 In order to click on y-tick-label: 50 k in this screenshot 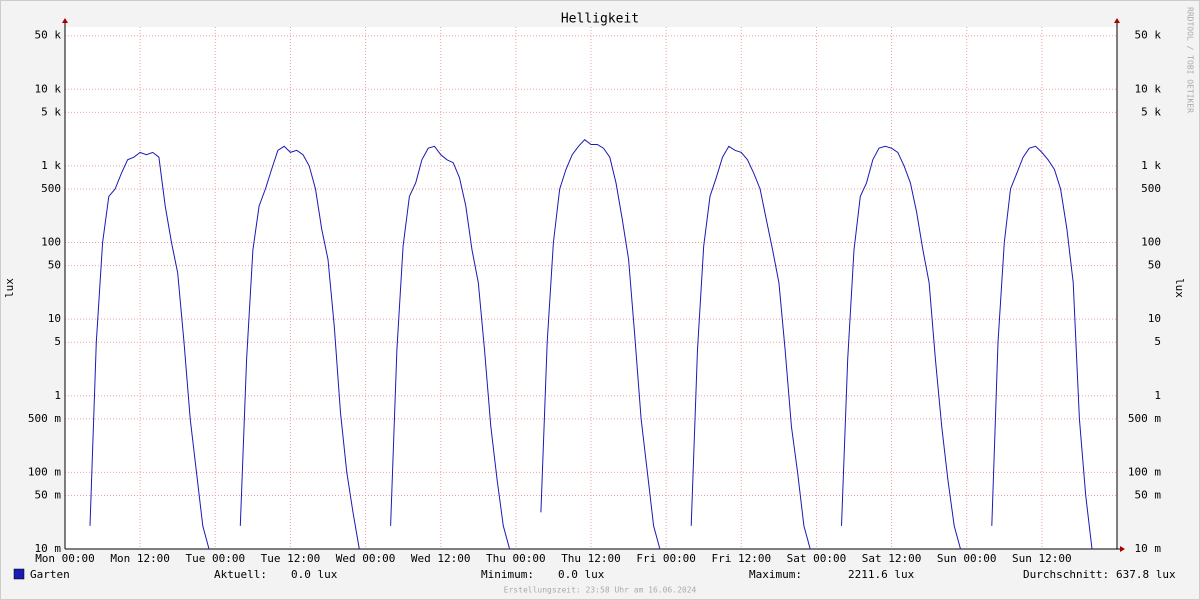, I will do `click(48, 35)`.